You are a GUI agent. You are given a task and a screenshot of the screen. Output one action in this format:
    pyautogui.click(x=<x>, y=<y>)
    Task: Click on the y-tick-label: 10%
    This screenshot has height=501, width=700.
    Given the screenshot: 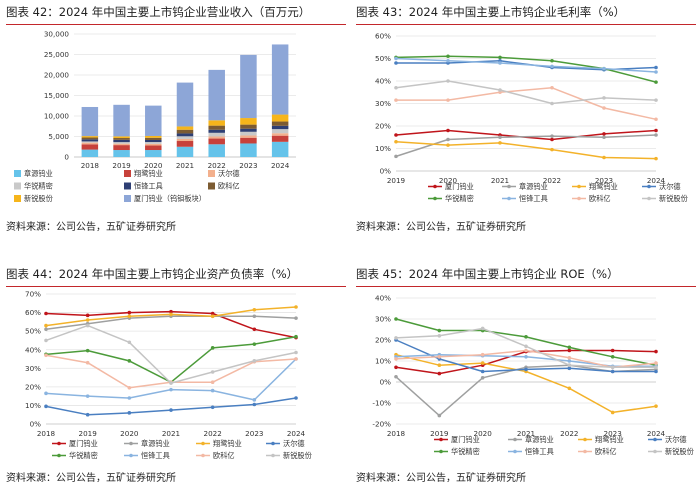 What is the action you would take?
    pyautogui.click(x=33, y=405)
    